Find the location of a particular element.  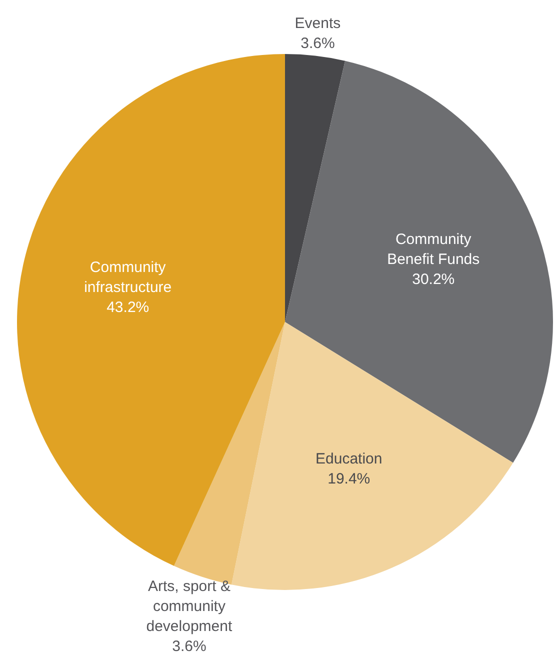

slice-label: Community Benefit Funds is located at coordinates (433, 249).